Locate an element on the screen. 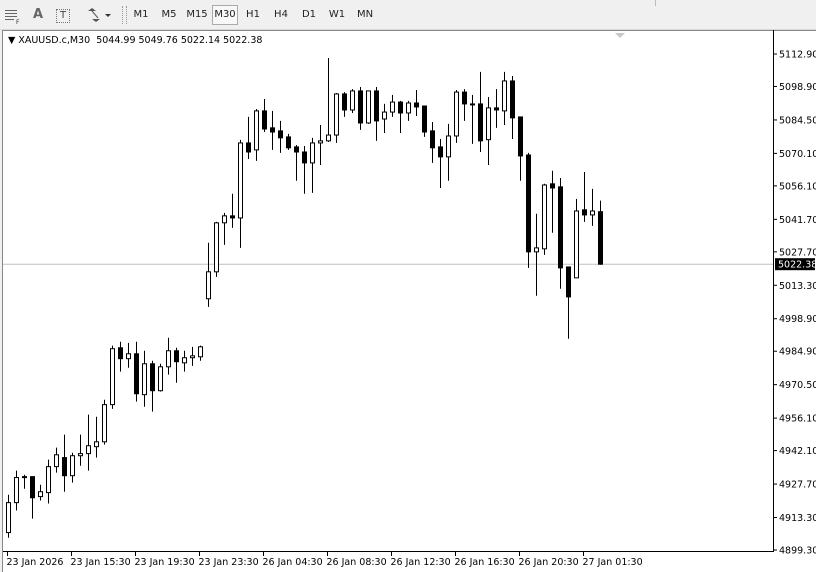 The width and height of the screenshot is (816, 572). grid-icon: F is located at coordinates (12, 15).